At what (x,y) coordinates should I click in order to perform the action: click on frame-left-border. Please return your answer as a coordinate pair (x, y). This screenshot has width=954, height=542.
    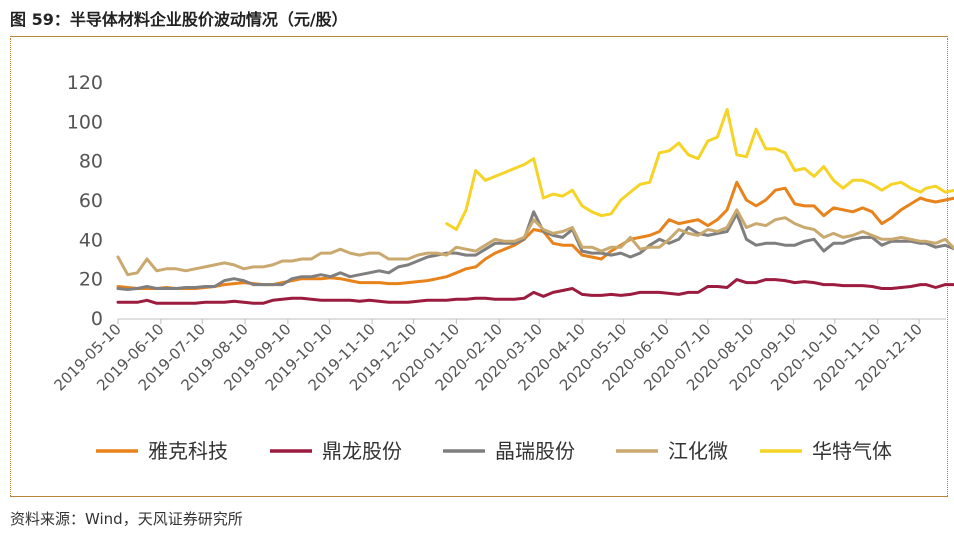
    Looking at the image, I should click on (10, 267).